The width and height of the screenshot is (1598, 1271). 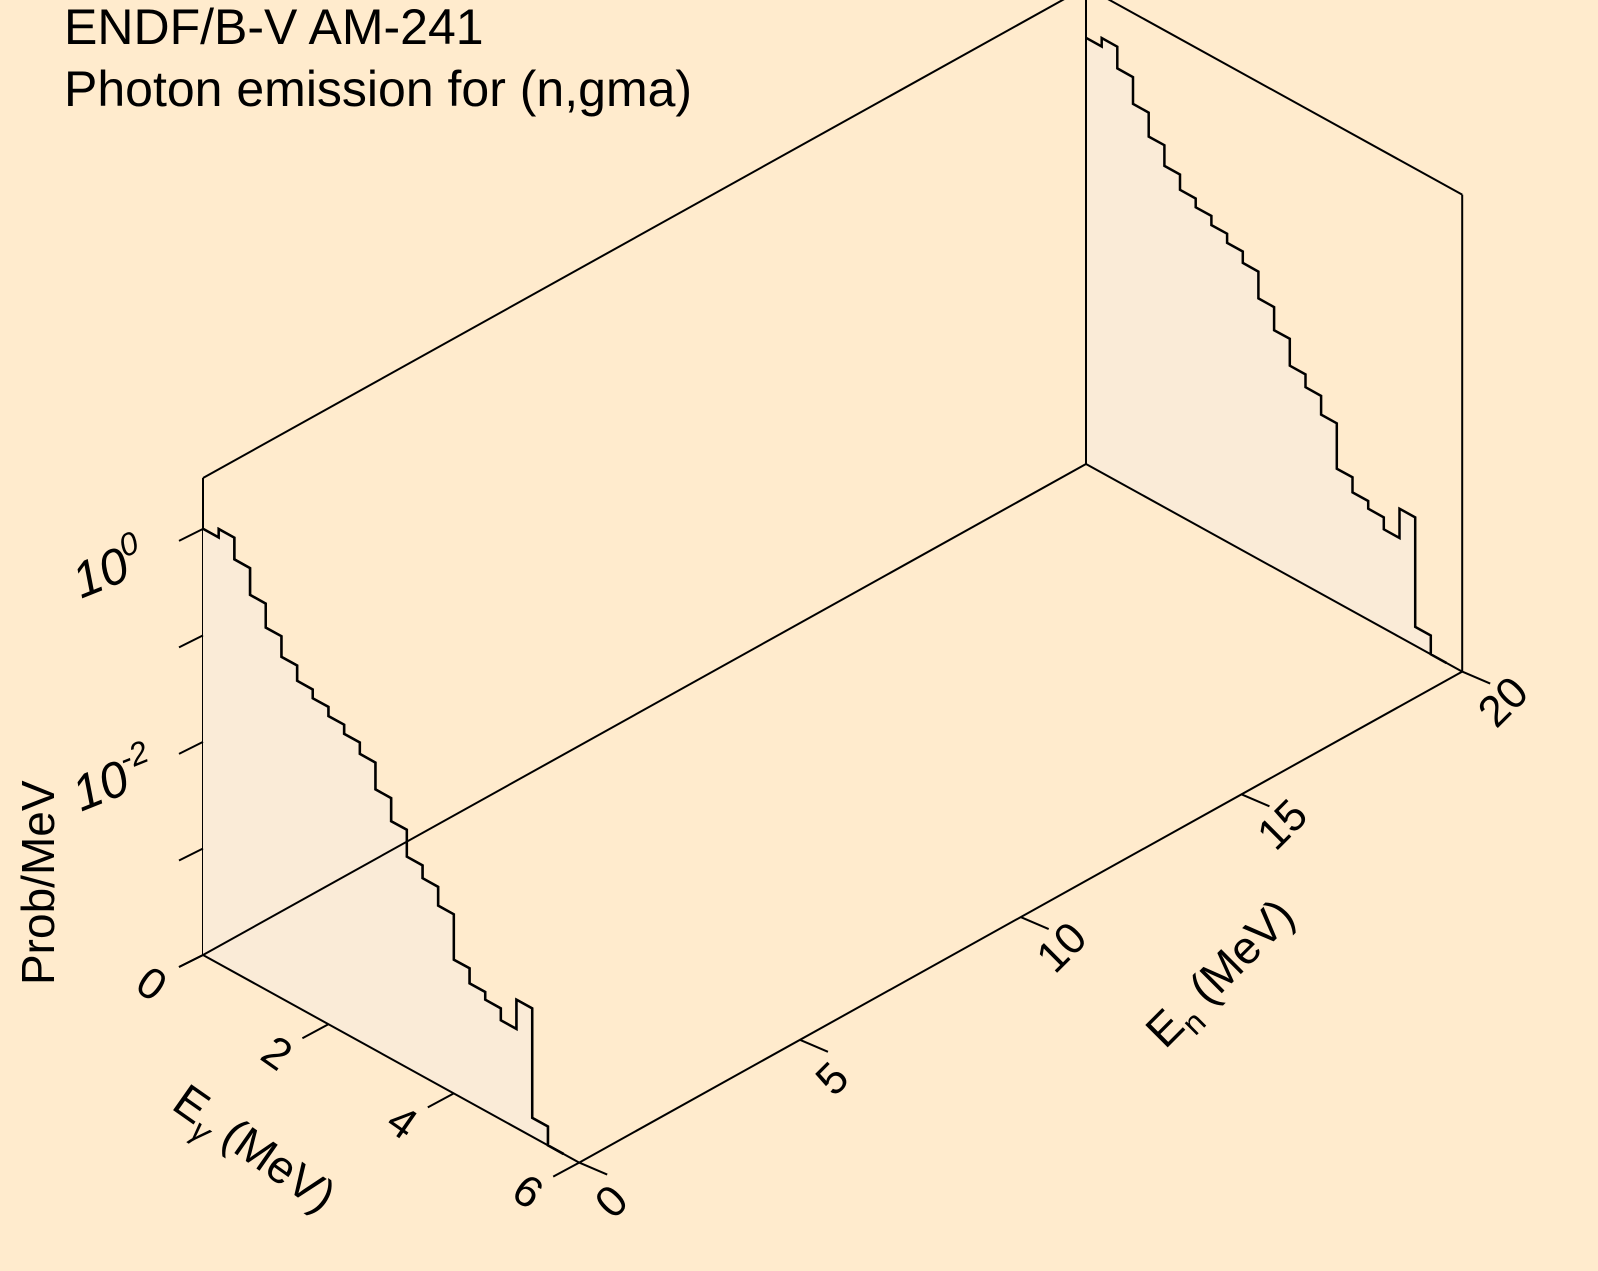 I want to click on x-axis-label: Eγ (MeV), so click(x=252, y=1152).